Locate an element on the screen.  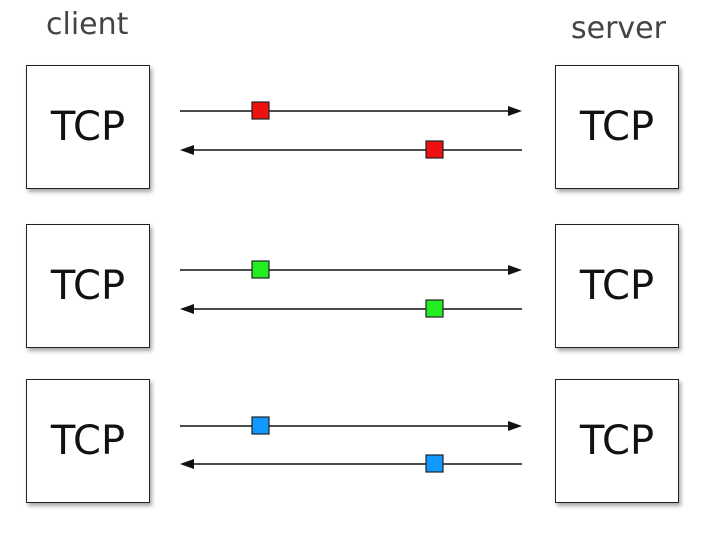
client-tcp-box-3: TCP is located at coordinates (88, 441).